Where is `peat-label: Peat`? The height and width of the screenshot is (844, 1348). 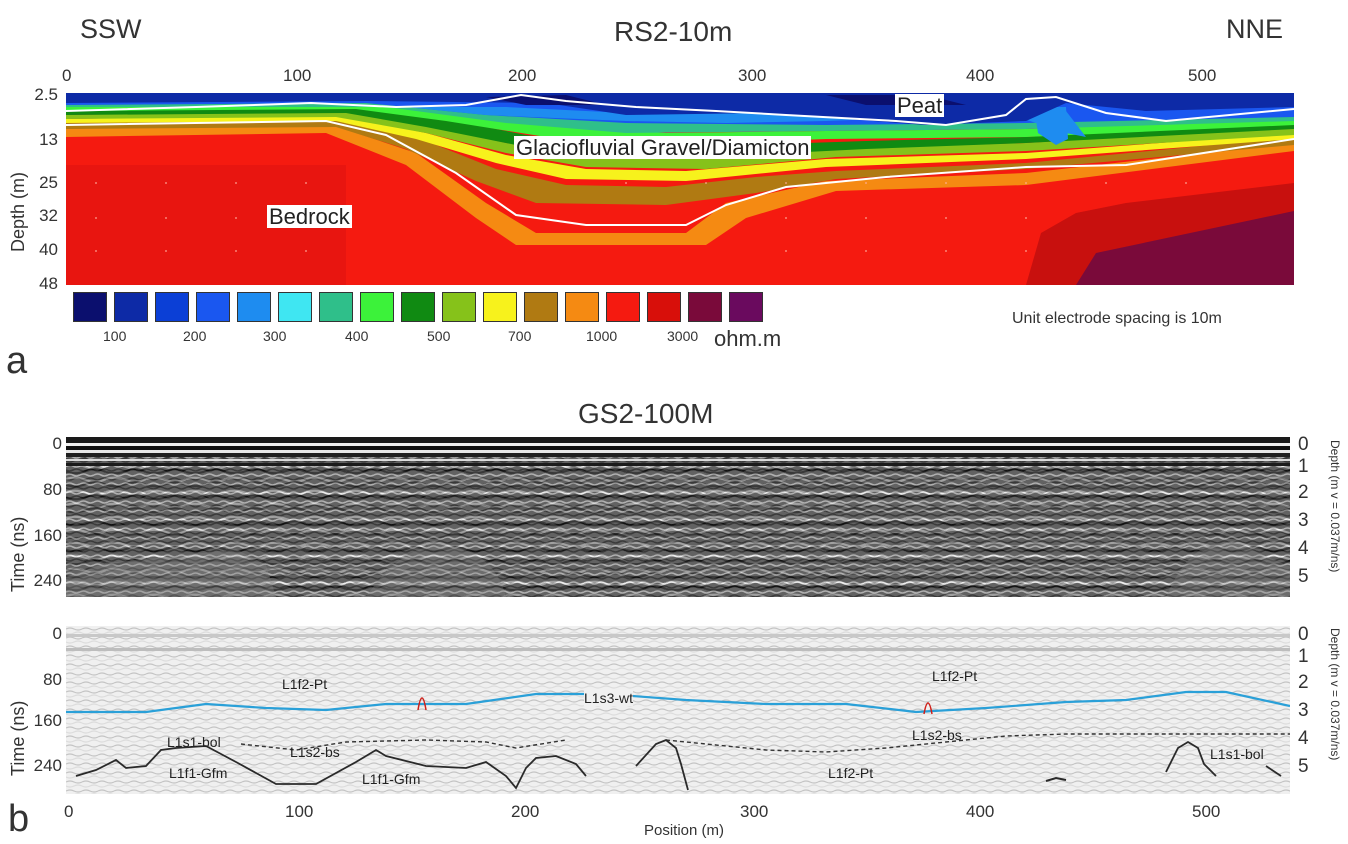
peat-label: Peat is located at coordinates (920, 105).